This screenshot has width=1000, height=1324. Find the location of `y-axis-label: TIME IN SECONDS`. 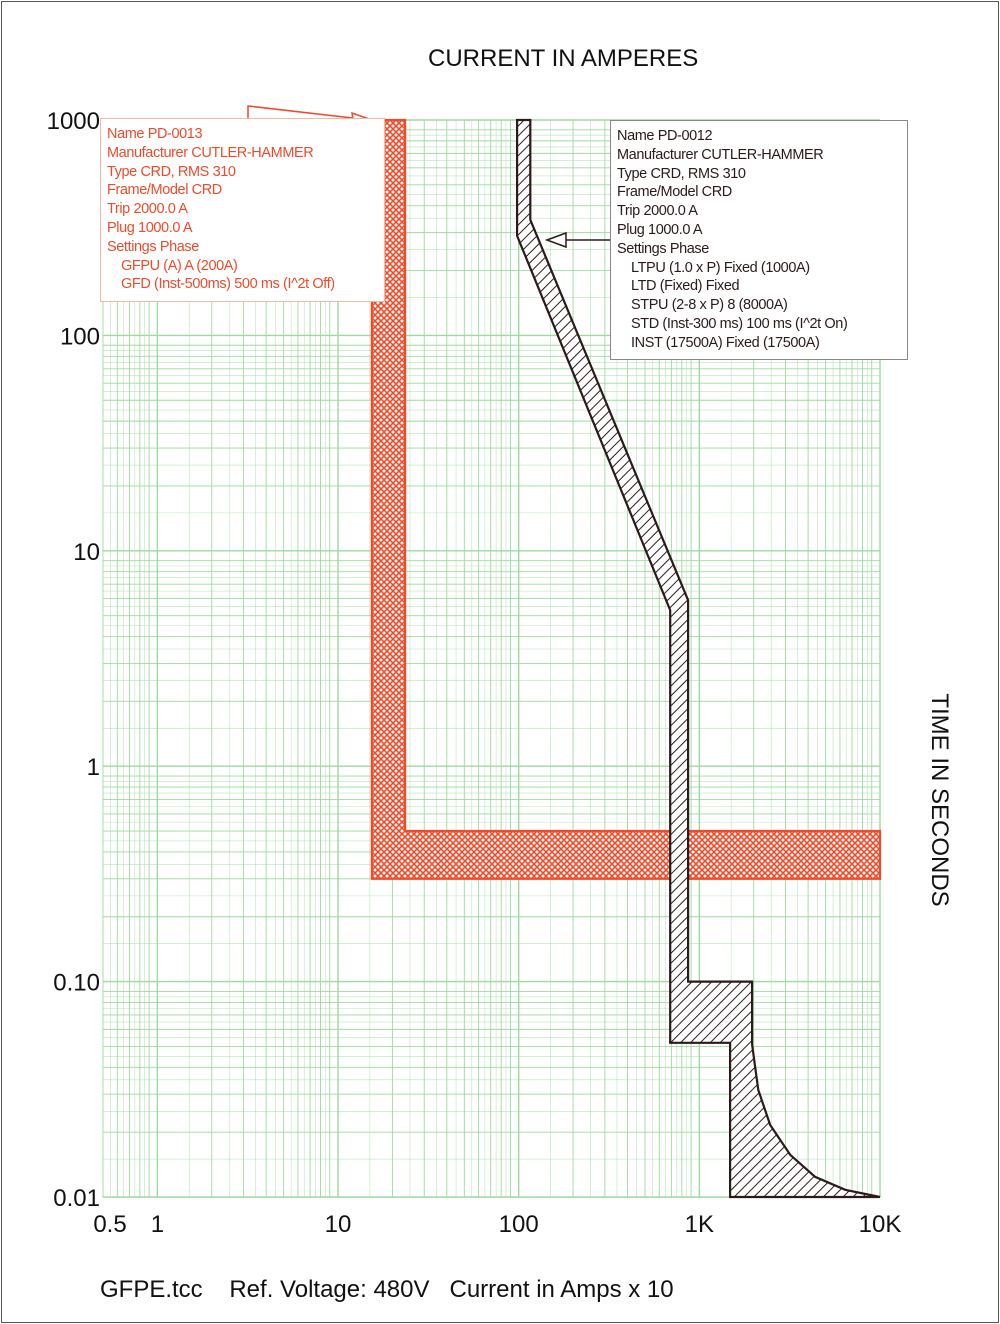

y-axis-label: TIME IN SECONDS is located at coordinates (939, 799).